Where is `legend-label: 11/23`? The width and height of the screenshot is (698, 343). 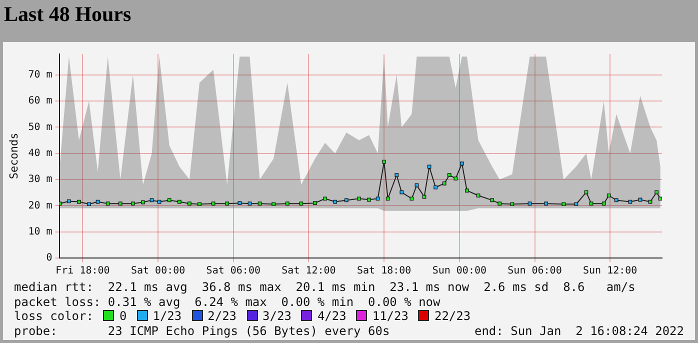
legend-label: 11/23 is located at coordinates (390, 316).